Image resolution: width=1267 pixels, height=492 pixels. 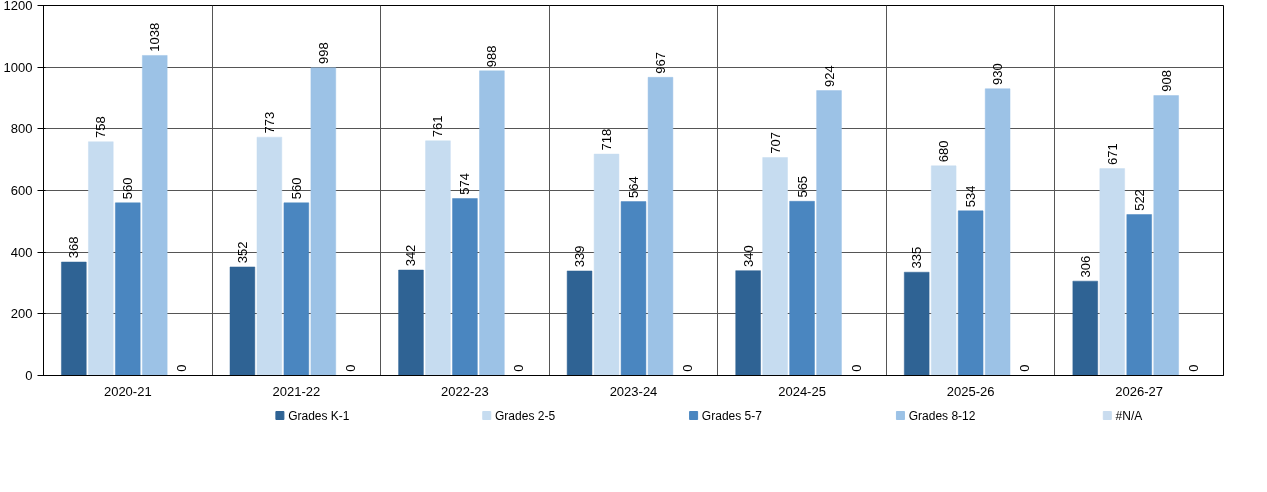 What do you see at coordinates (242, 252) in the screenshot?
I see `data-label: 352` at bounding box center [242, 252].